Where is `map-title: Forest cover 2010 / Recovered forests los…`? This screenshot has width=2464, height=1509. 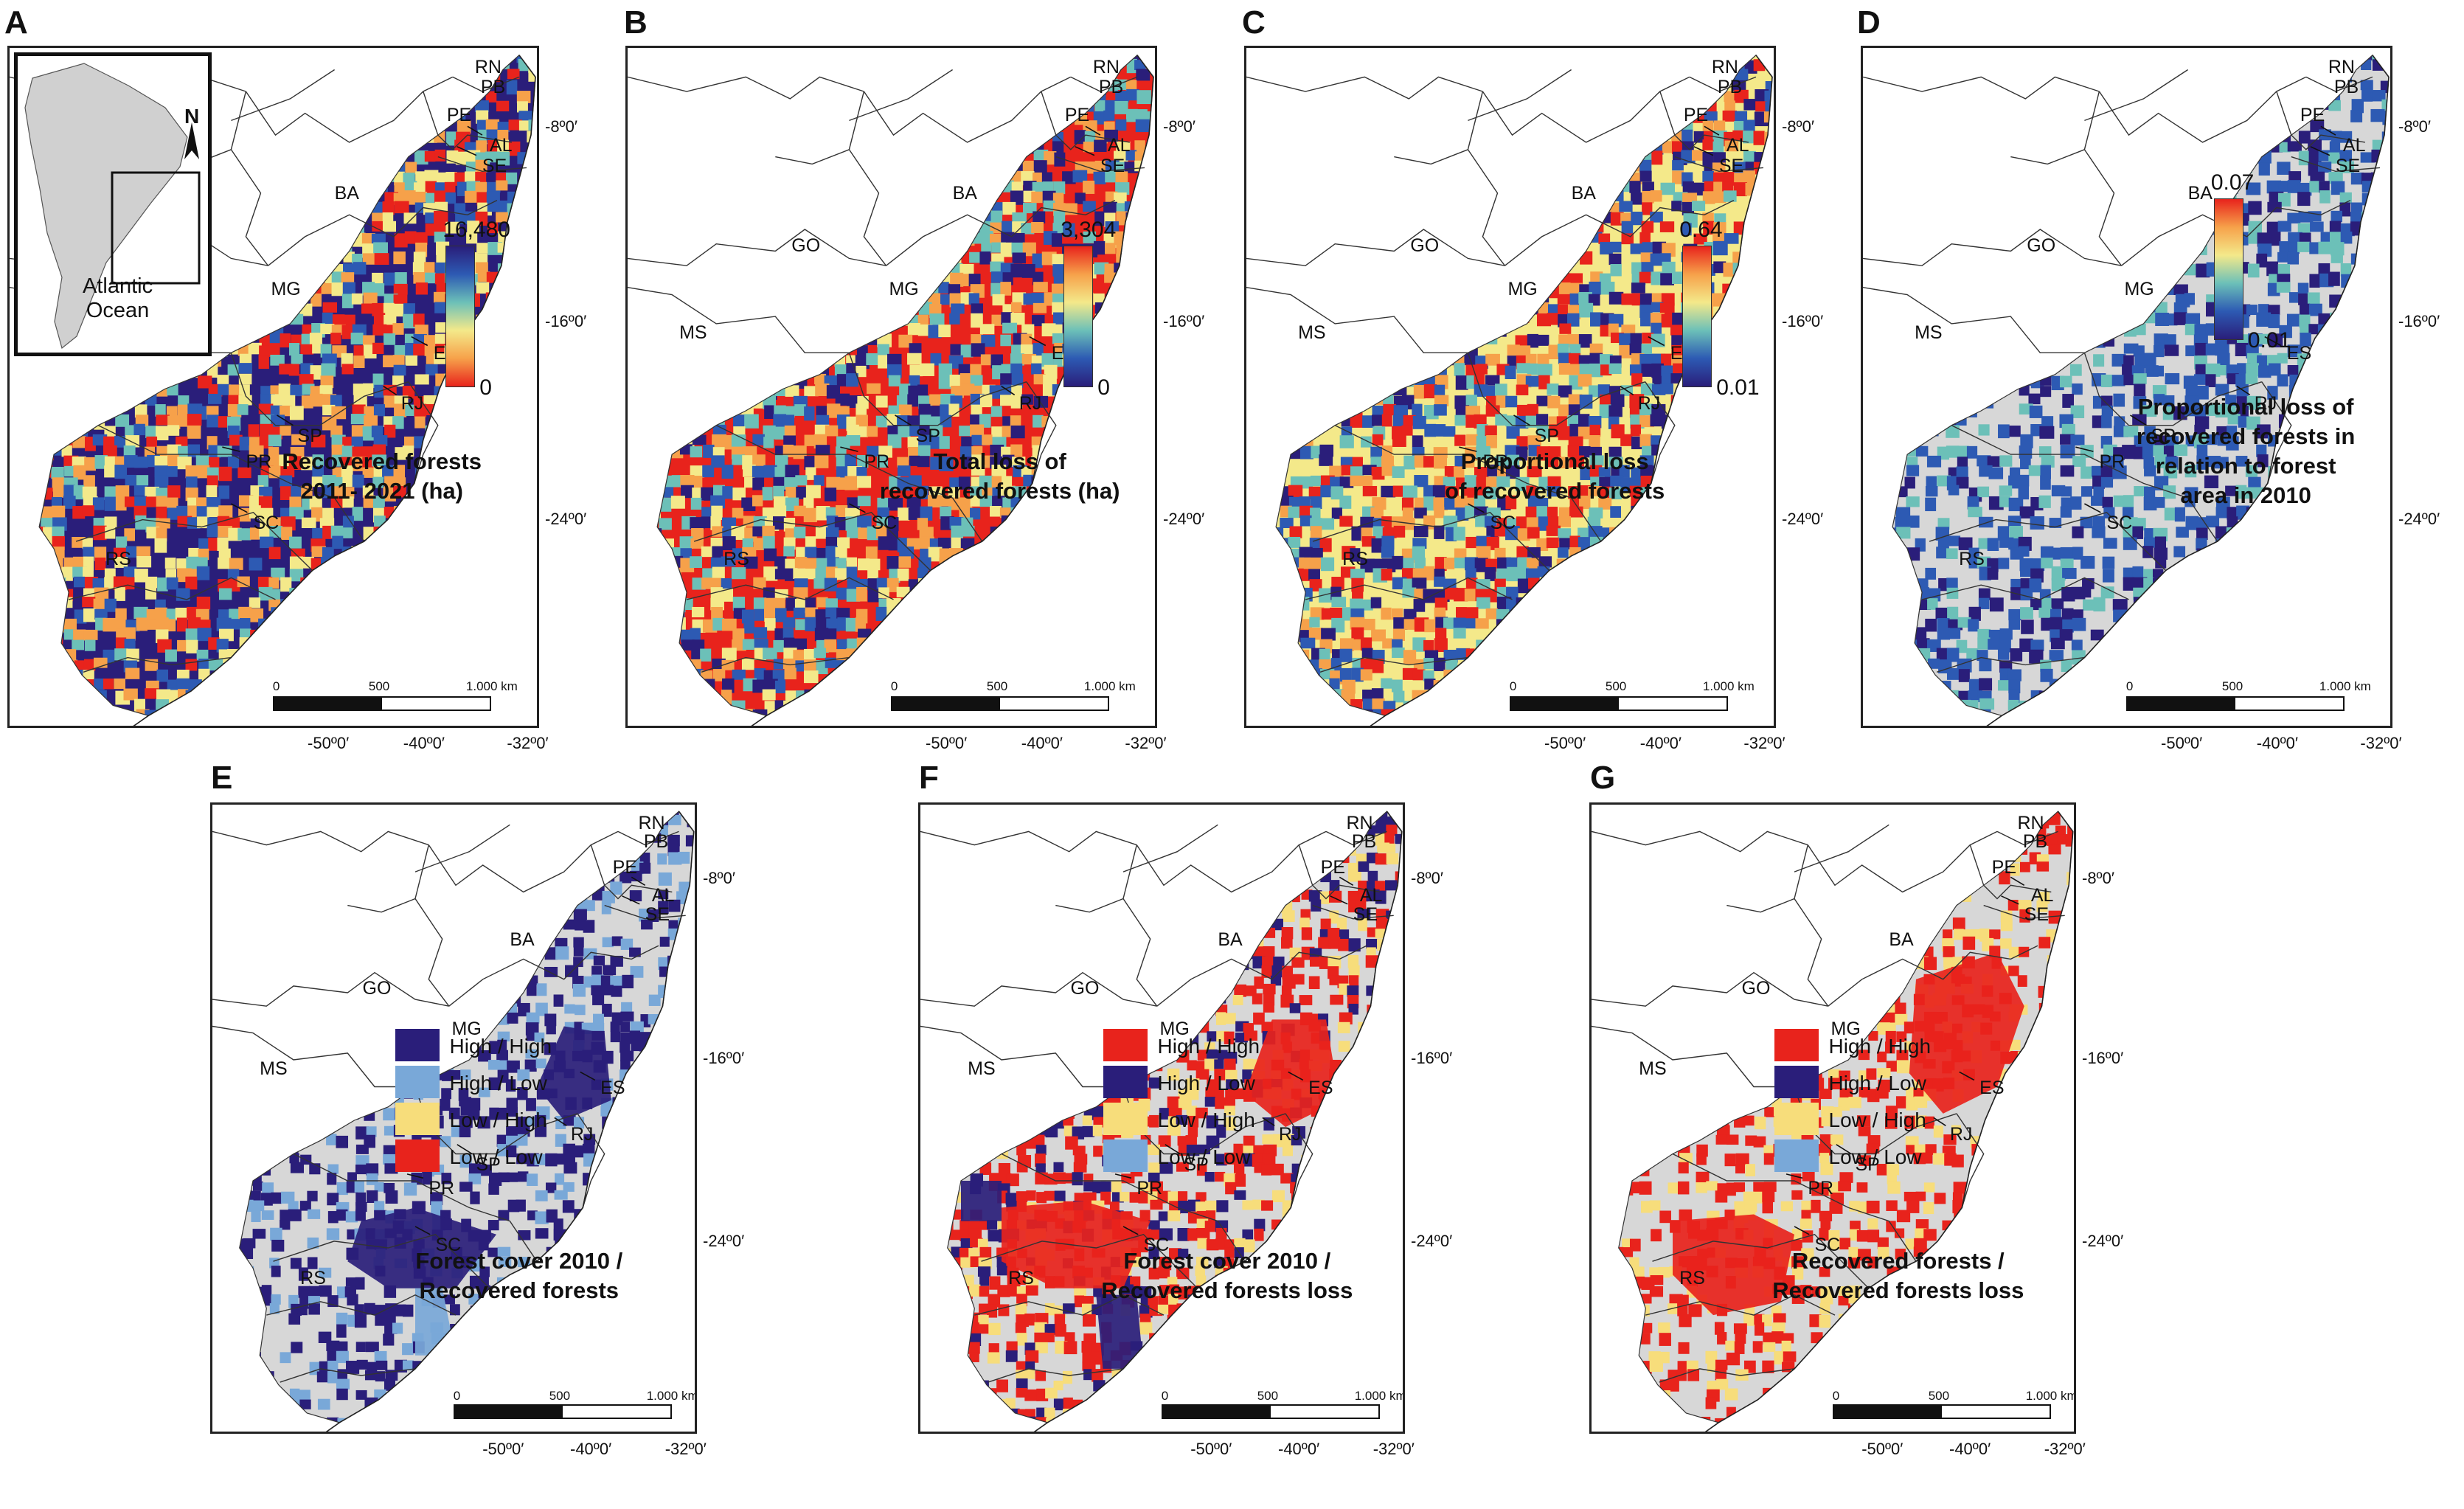 map-title: Forest cover 2010 / Recovered forests los… is located at coordinates (1228, 1275).